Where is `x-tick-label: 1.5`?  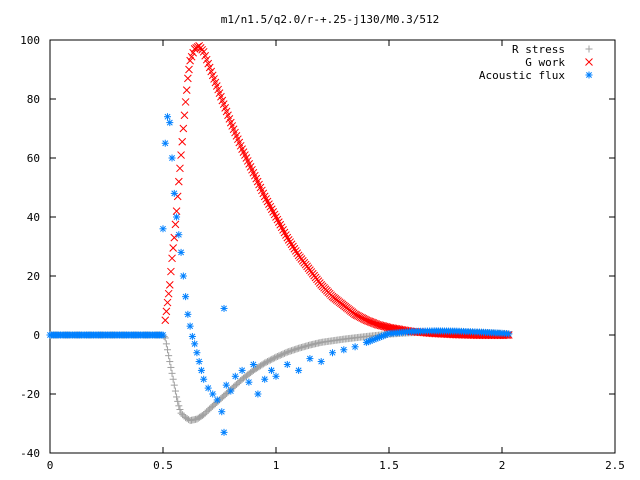
x-tick-label: 1.5 is located at coordinates (389, 465).